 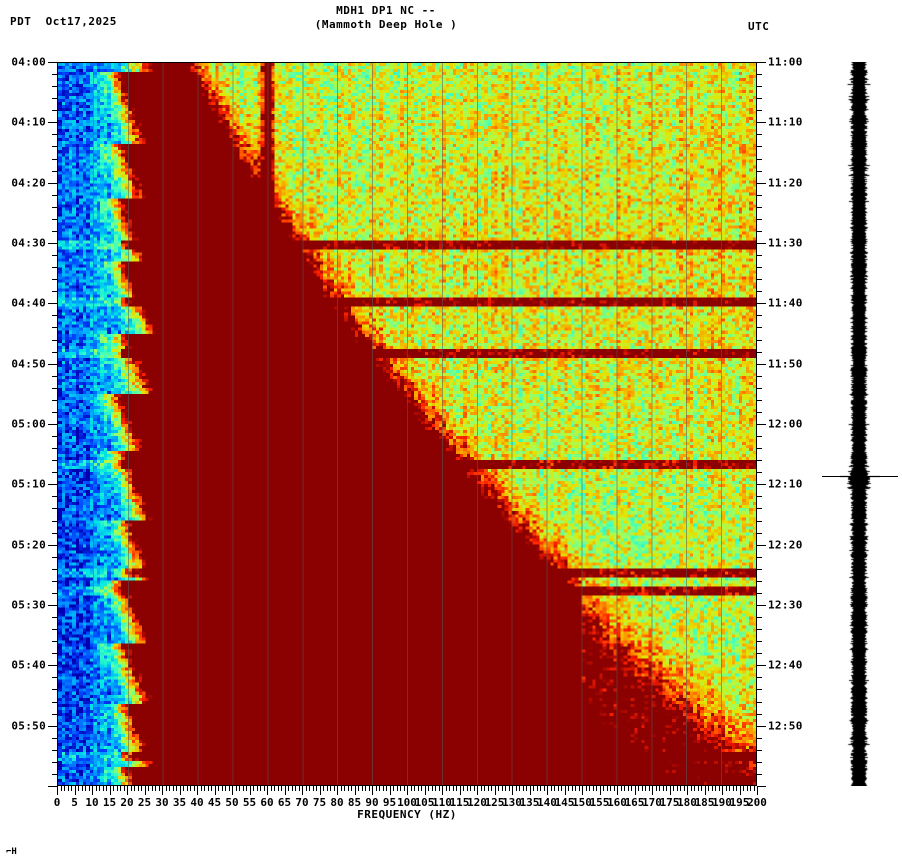 I want to click on utc-time-tick-label: 11:00, so click(x=785, y=62).